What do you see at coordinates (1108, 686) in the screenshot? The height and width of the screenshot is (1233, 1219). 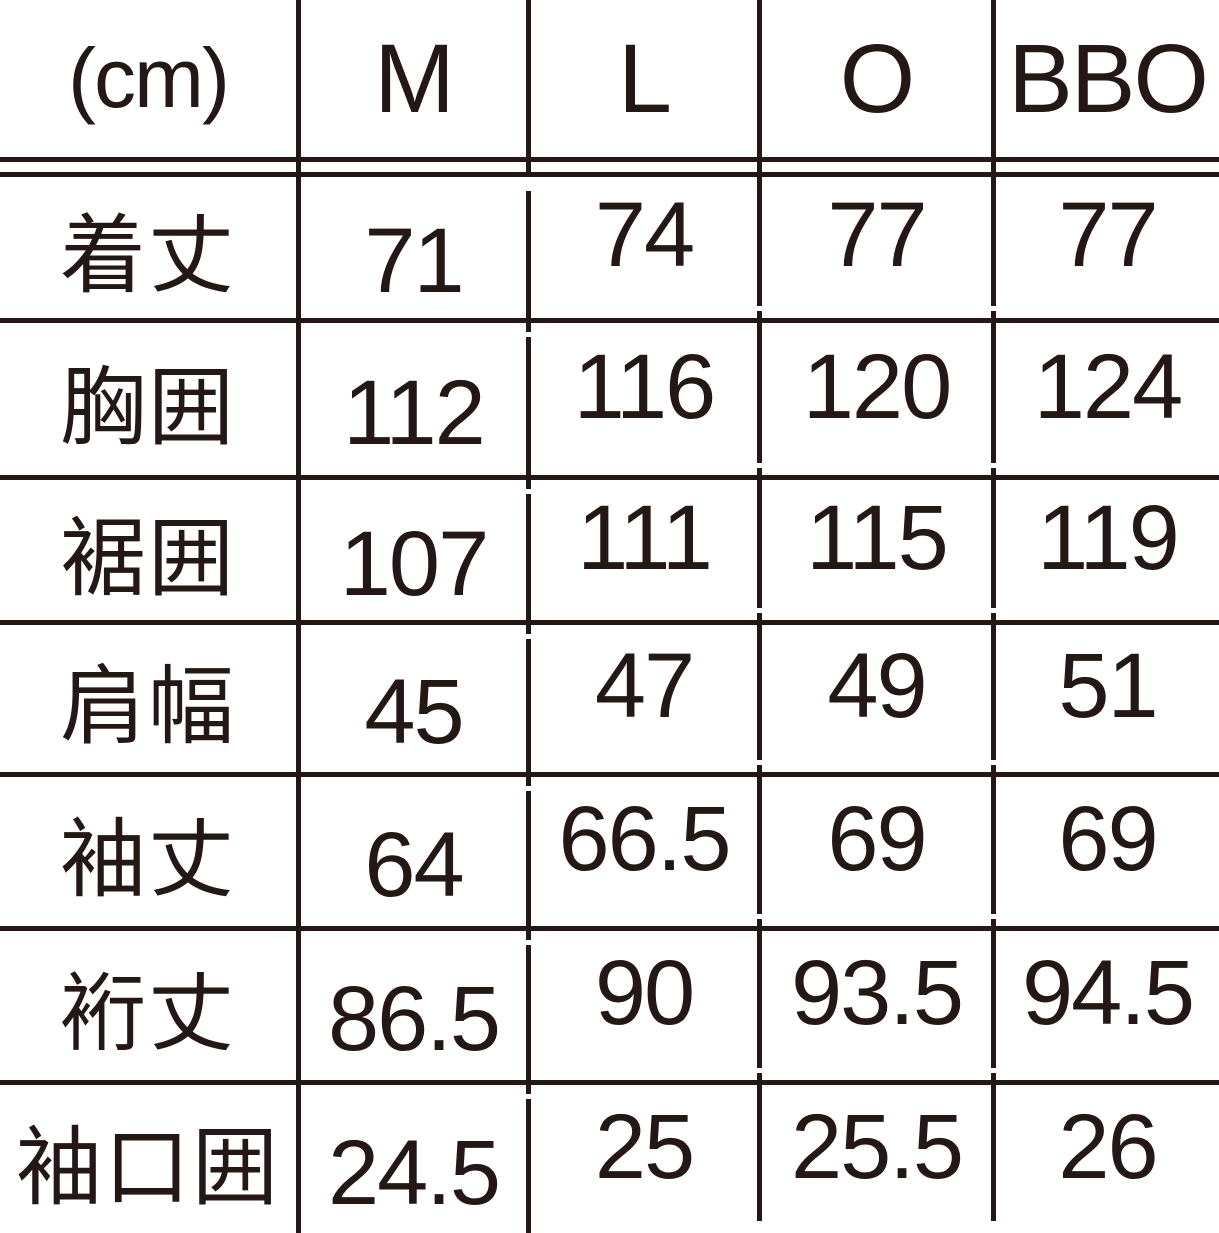 I see `cell-value: 51` at bounding box center [1108, 686].